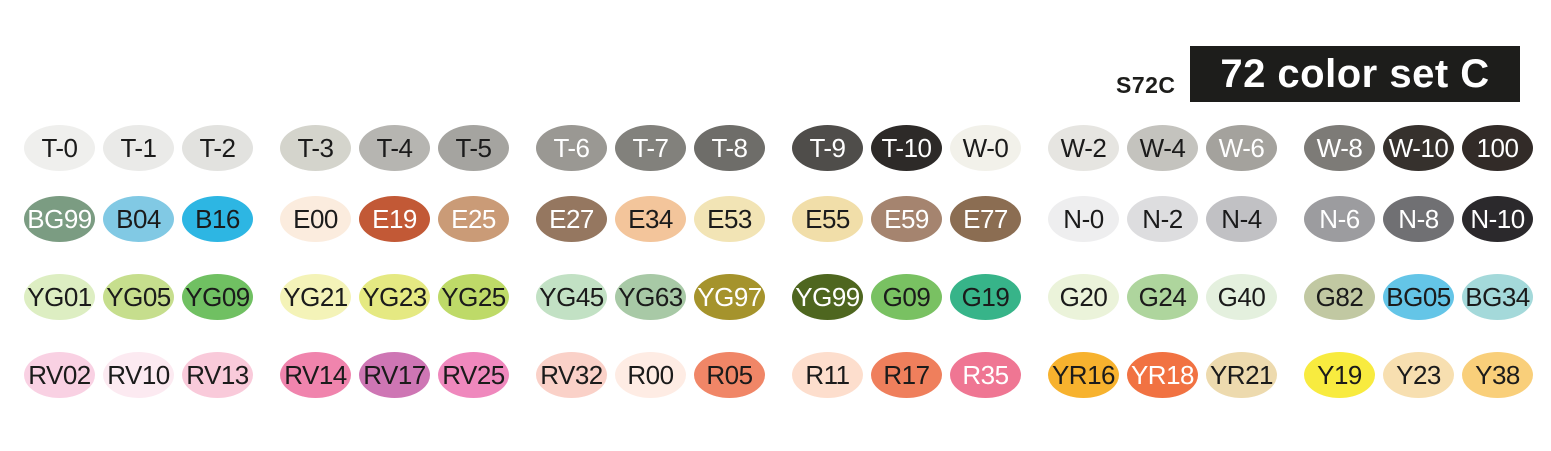 The width and height of the screenshot is (1551, 451). I want to click on swatch-w-2: W-2, so click(1083, 148).